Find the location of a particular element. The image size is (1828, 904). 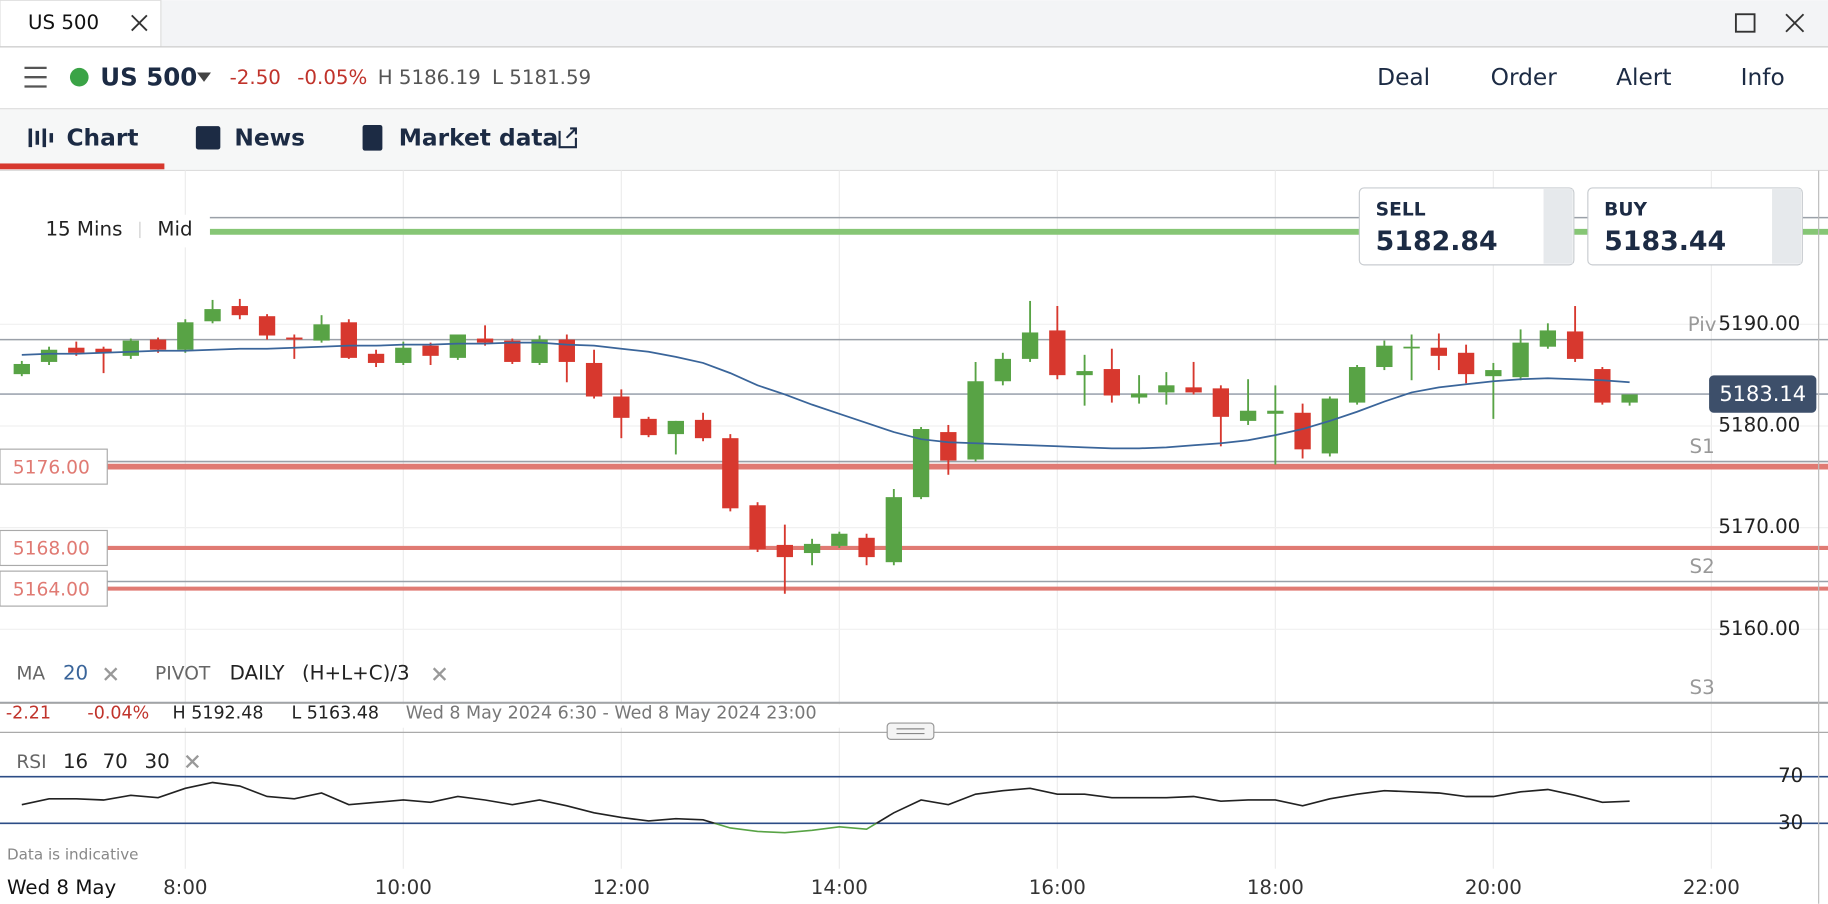

price-type: Mid is located at coordinates (174, 228).